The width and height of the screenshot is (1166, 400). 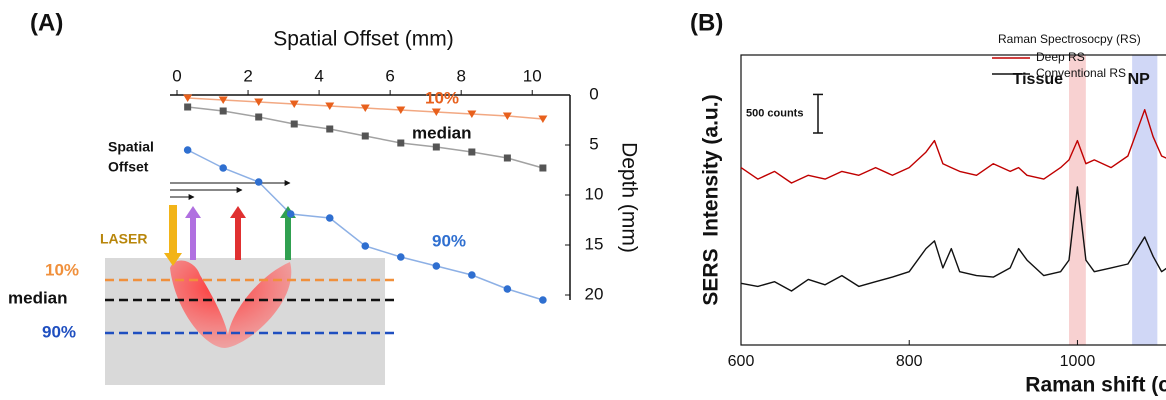 What do you see at coordinates (1060, 57) in the screenshot?
I see `legend-label: Deep RS` at bounding box center [1060, 57].